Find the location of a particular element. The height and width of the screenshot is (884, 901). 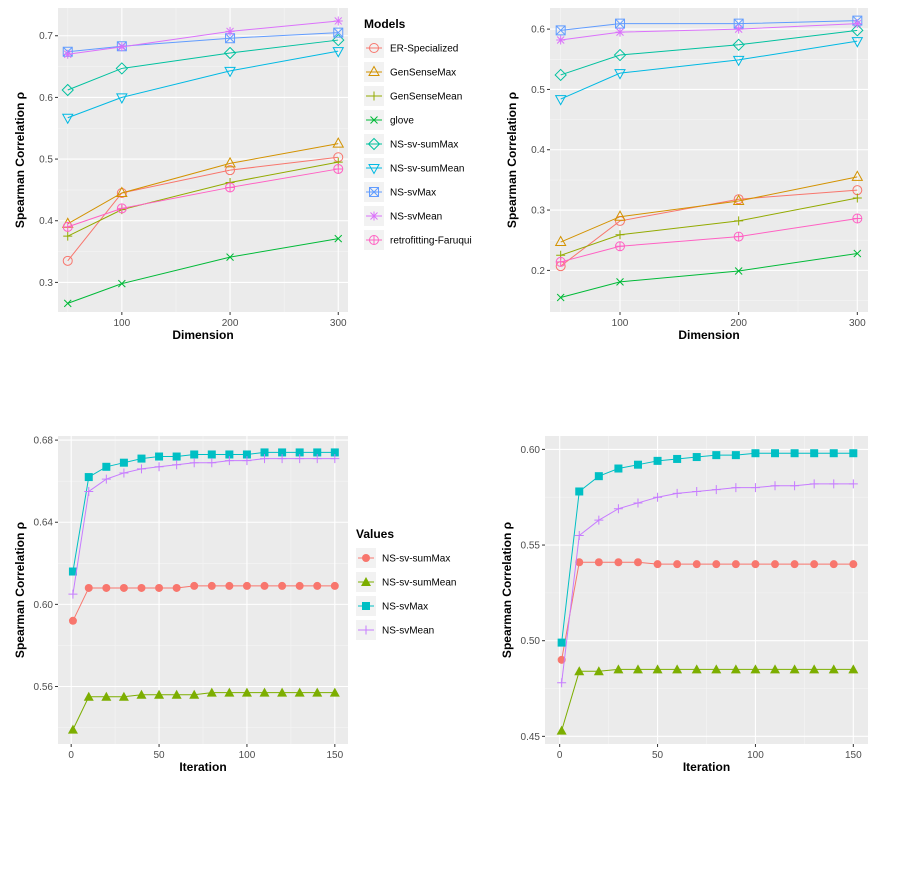

x-tick-label: 0 is located at coordinates (560, 755).